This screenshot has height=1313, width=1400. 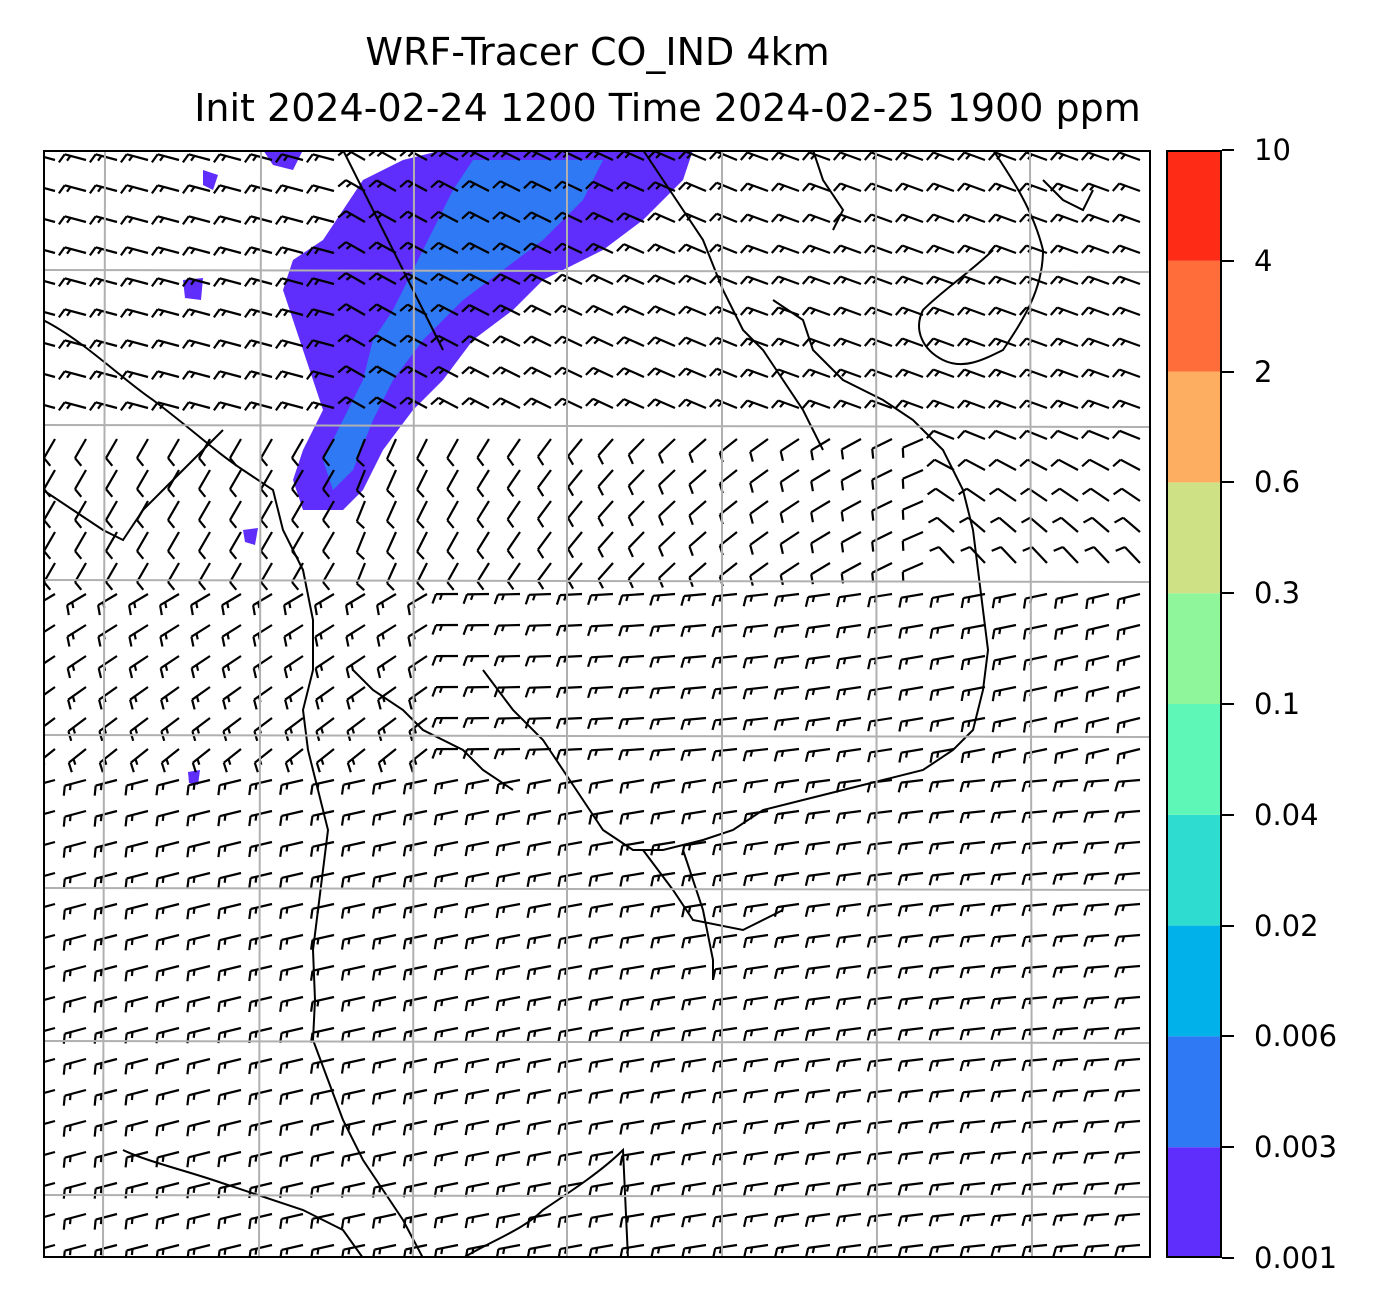 What do you see at coordinates (1277, 704) in the screenshot?
I see `colorbar-tick-label: 0.1` at bounding box center [1277, 704].